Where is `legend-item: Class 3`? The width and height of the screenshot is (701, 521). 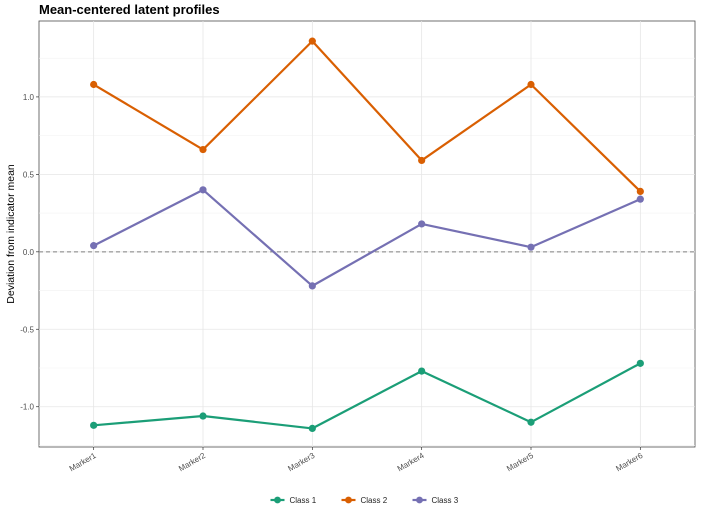 legend-item: Class 3 is located at coordinates (435, 500).